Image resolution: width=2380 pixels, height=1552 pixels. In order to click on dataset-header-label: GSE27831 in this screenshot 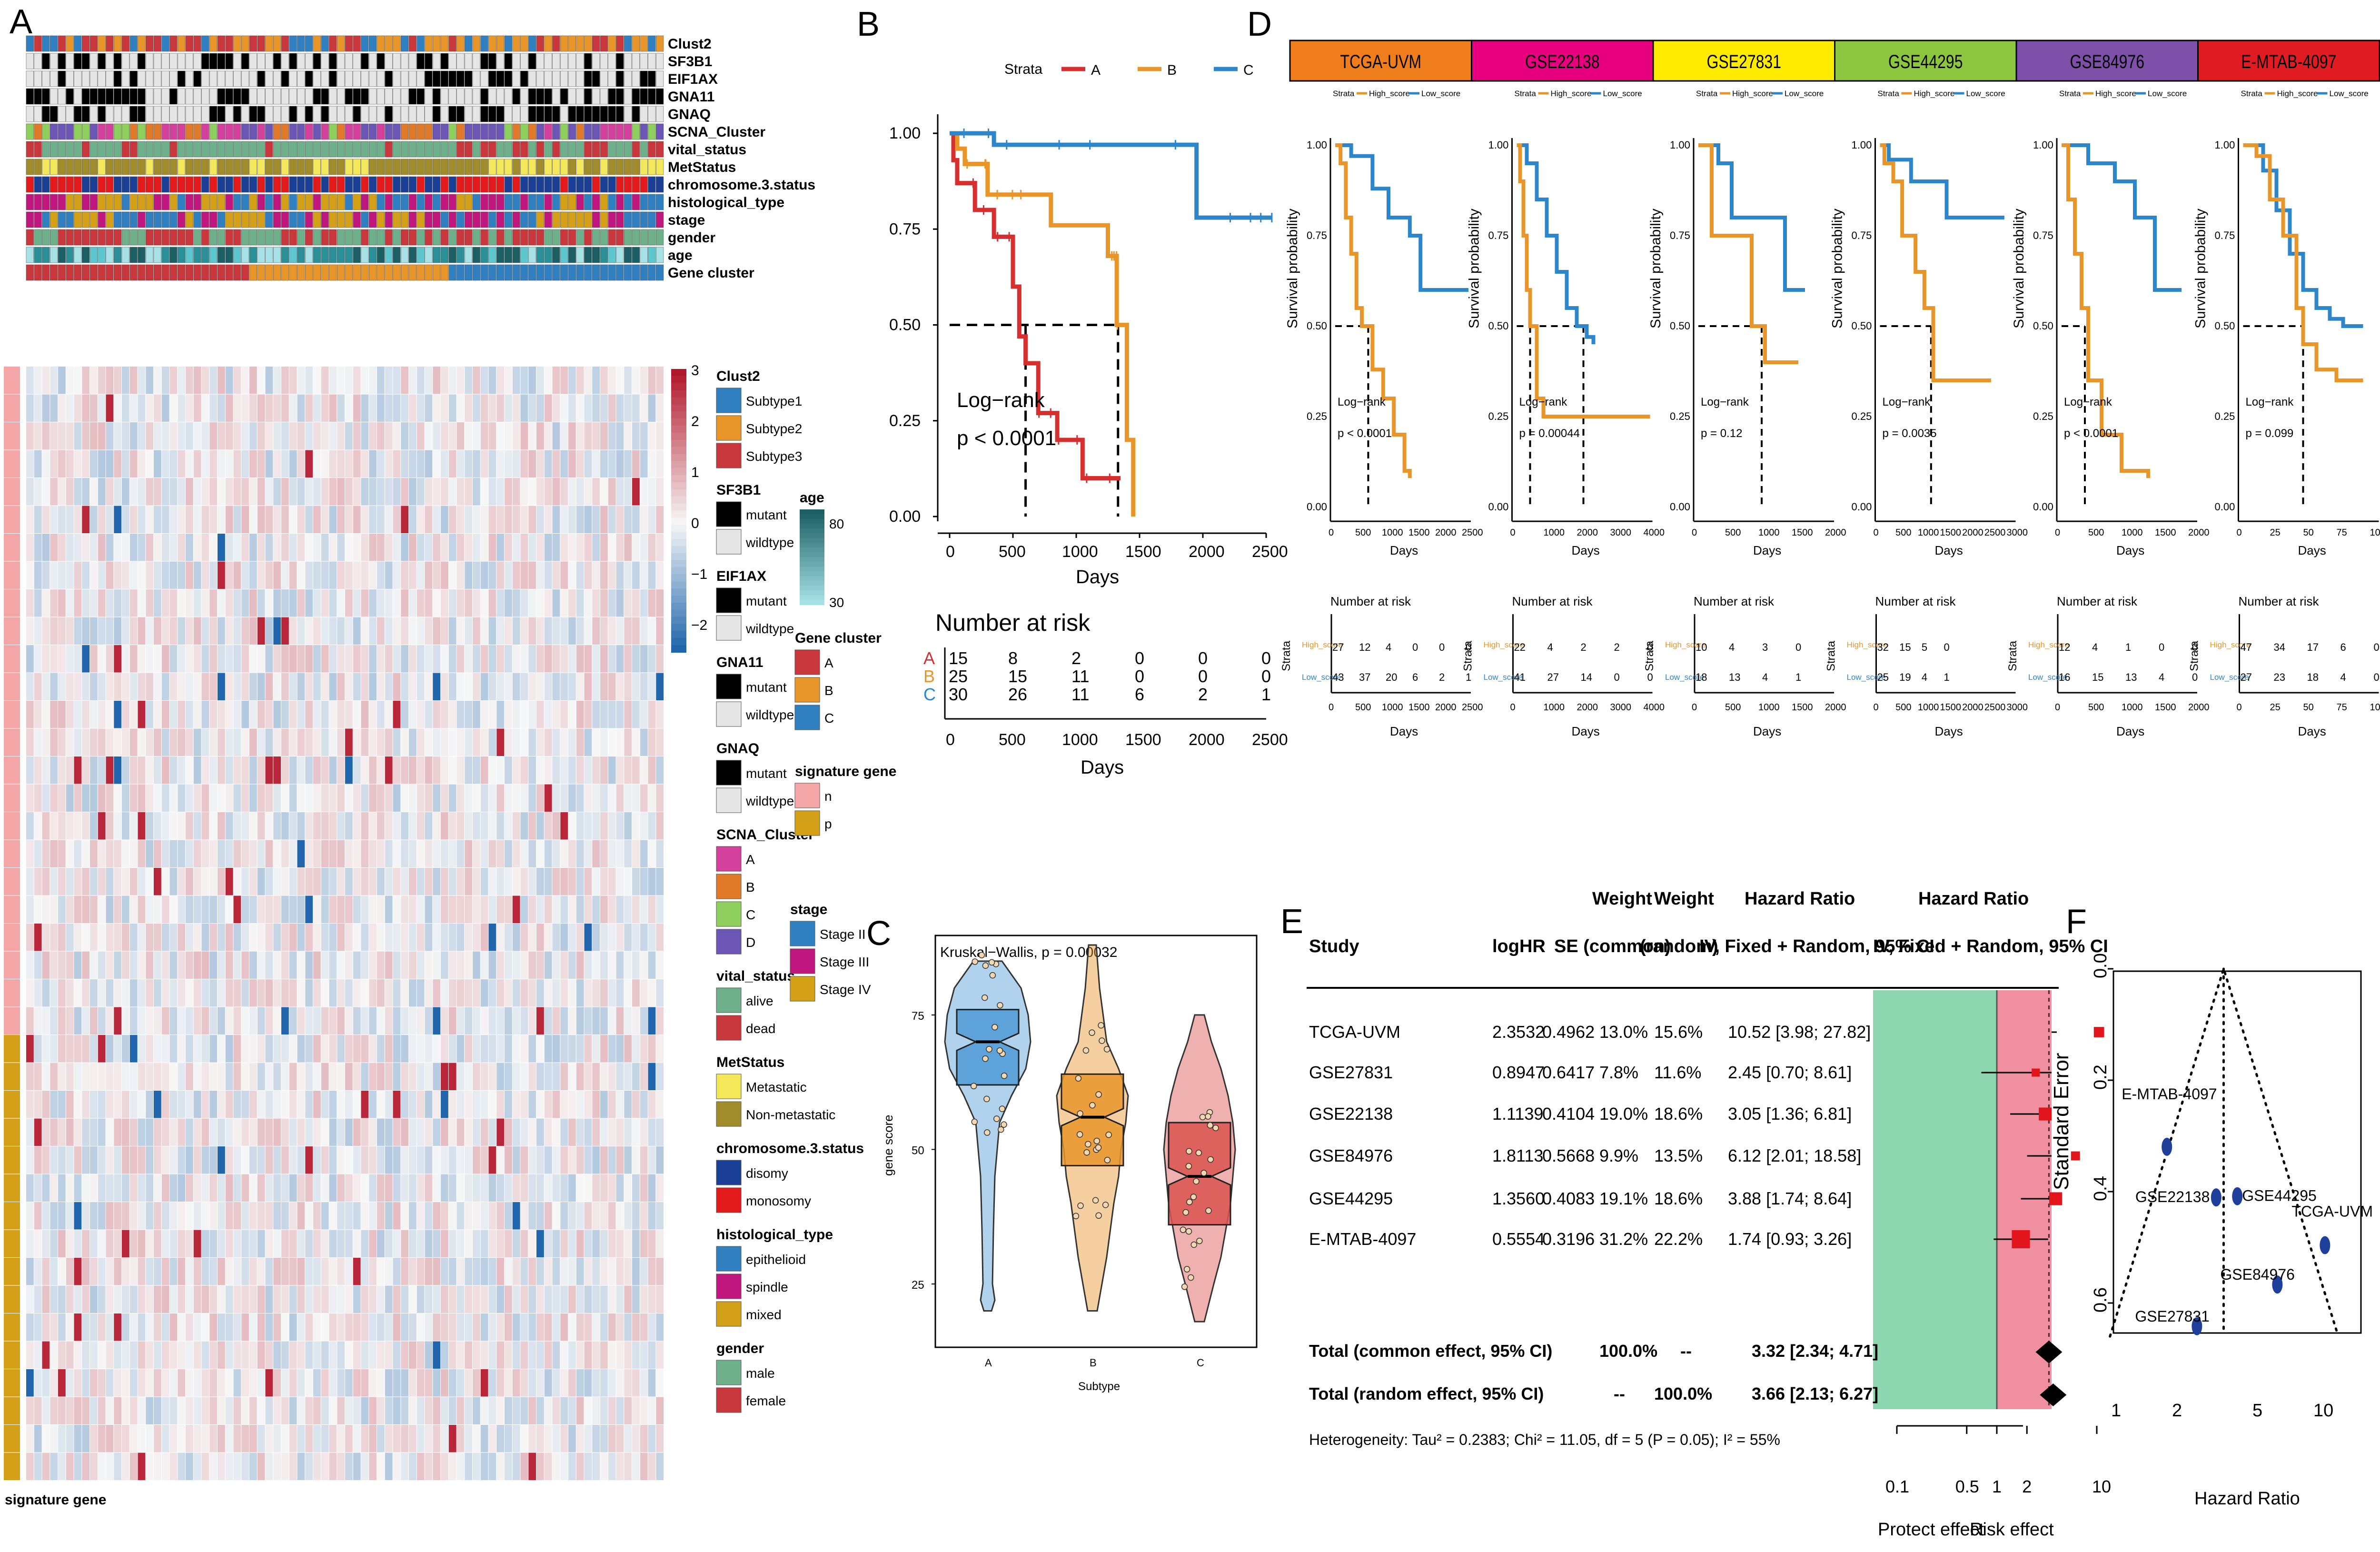, I will do `click(1743, 62)`.